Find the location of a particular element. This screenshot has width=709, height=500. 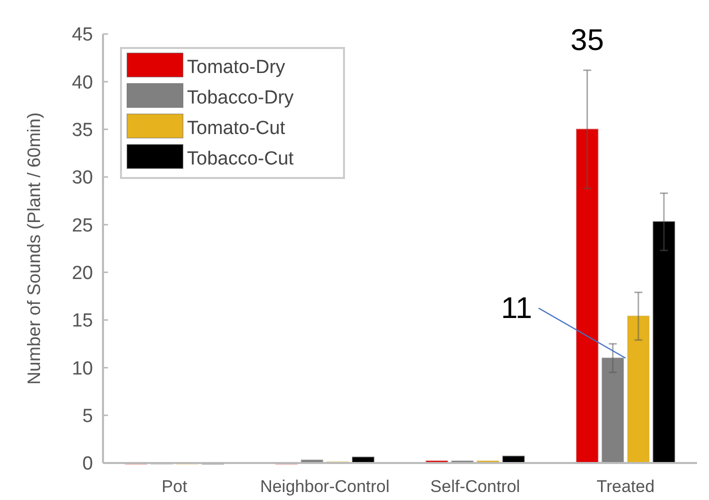

y-tick-label: 10 is located at coordinates (82, 369).